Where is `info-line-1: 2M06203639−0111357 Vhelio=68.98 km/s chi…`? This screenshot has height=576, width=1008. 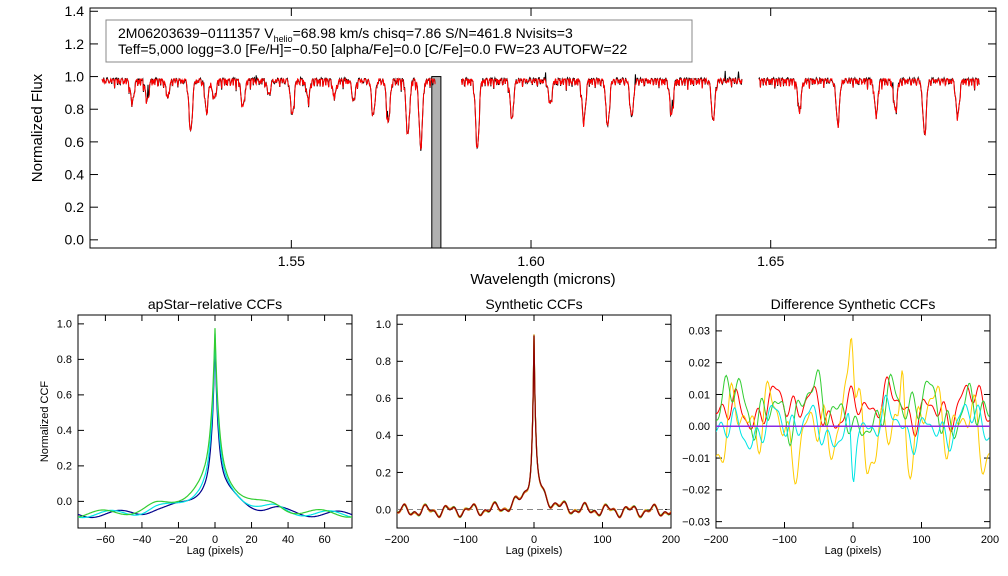 info-line-1: 2M06203639−0111357 Vhelio=68.98 km/s chi… is located at coordinates (345, 34).